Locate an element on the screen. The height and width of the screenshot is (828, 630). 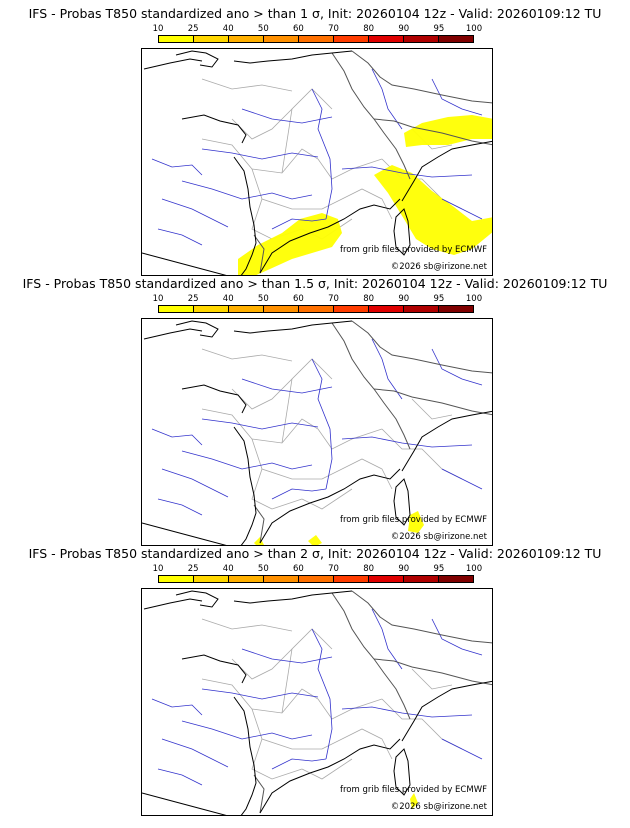
legend-labels: 10 25 40 50 60 70 80 90 95 100 is located at coordinates (318, 299).